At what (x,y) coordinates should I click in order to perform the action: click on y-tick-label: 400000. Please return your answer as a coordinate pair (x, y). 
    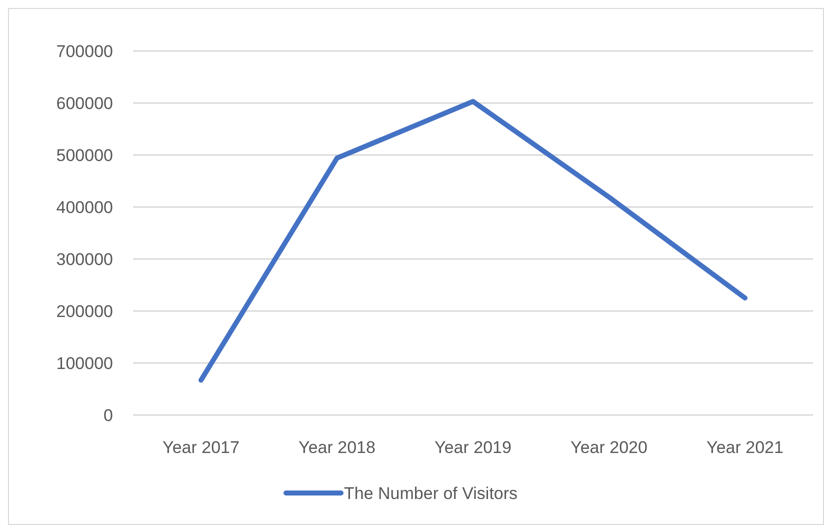
    Looking at the image, I should click on (84, 207).